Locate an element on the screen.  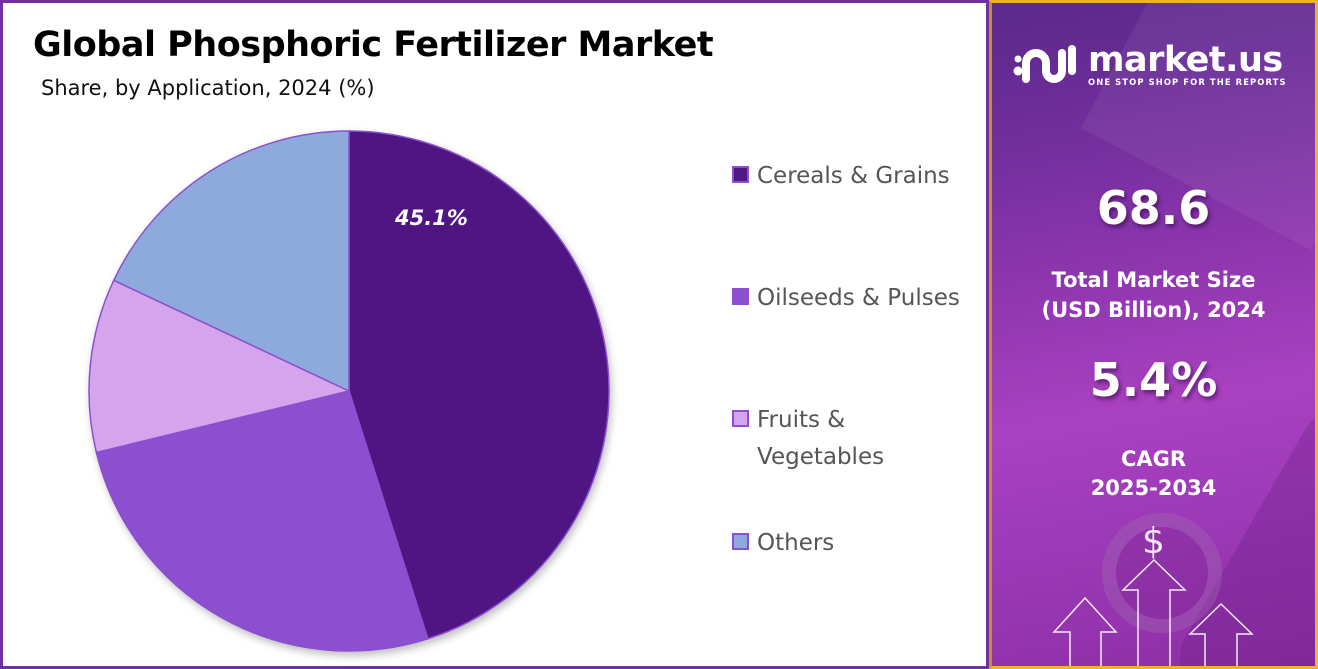
market-us-logo-icon is located at coordinates (1044, 64).